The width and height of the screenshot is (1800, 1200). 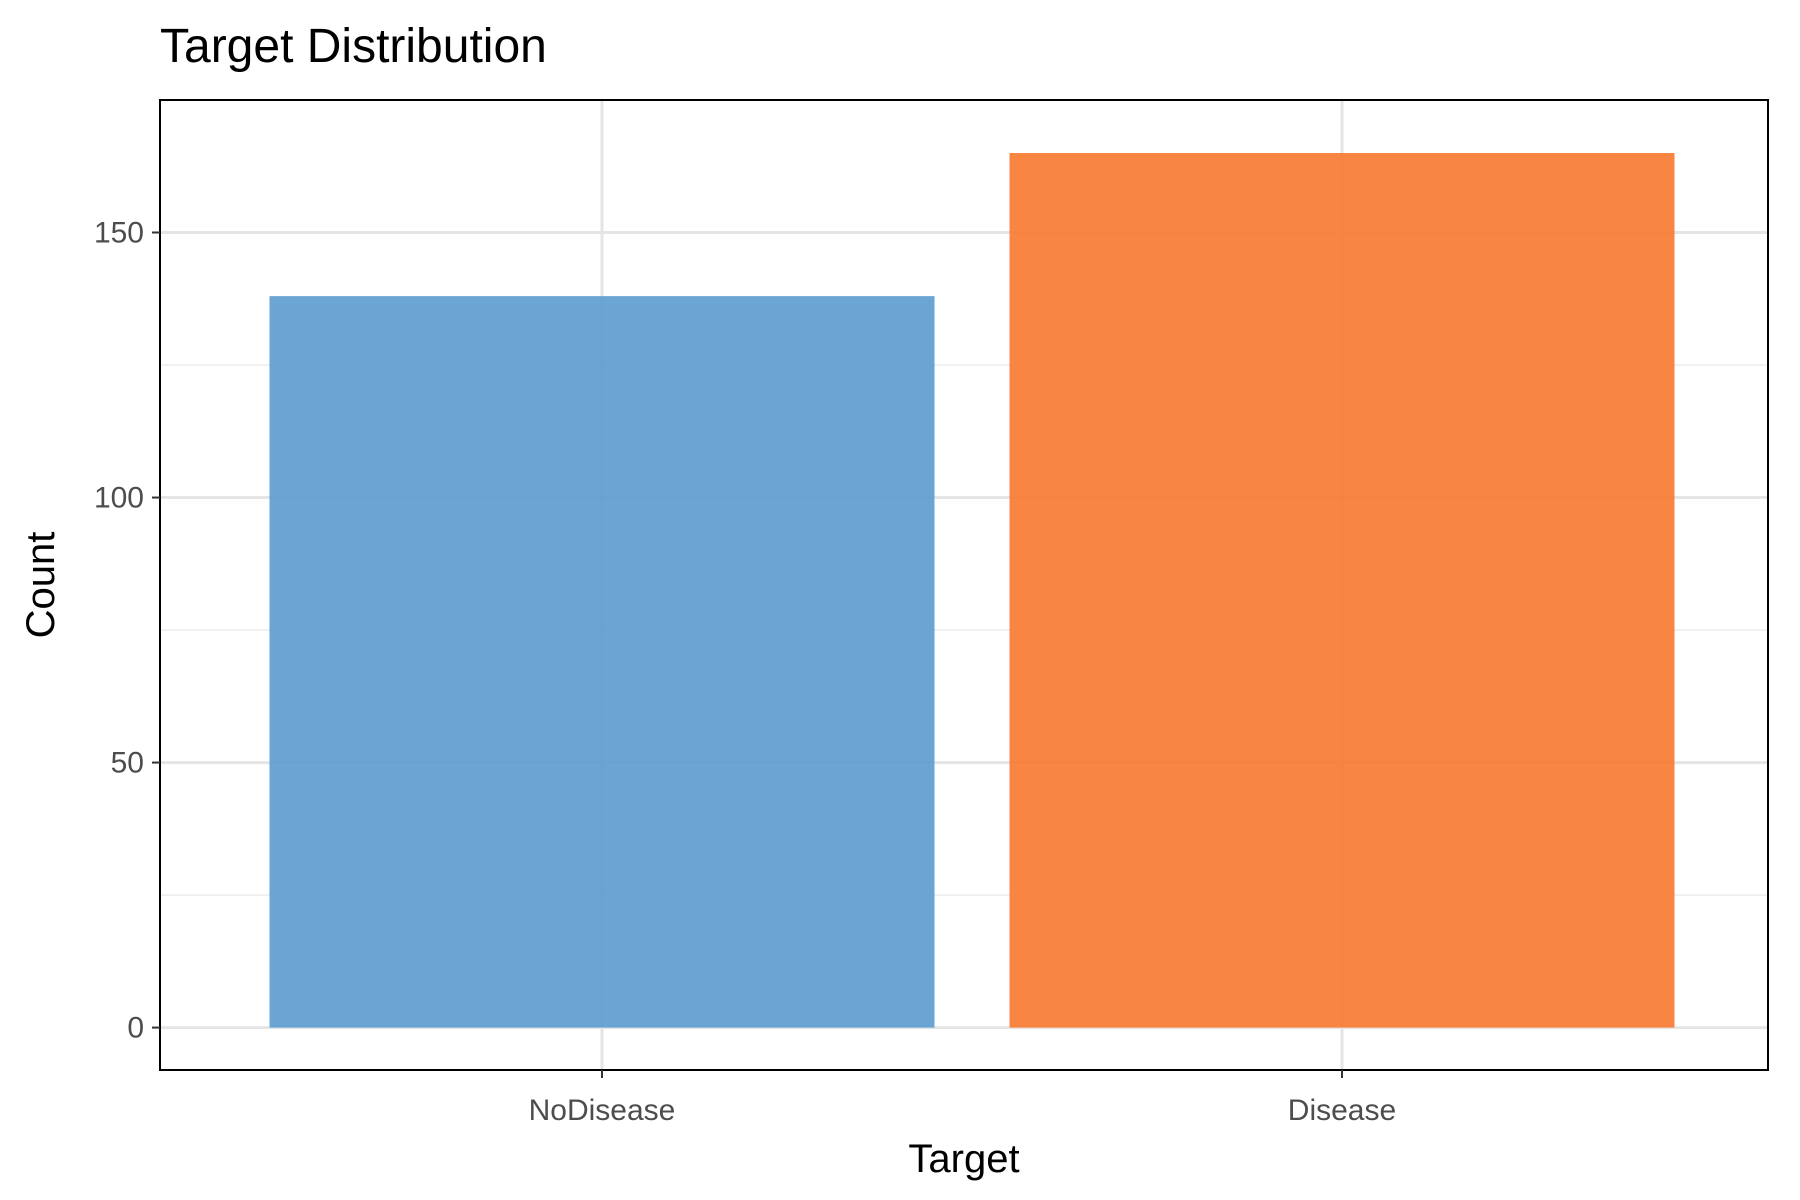 What do you see at coordinates (119, 233) in the screenshot?
I see `y-tick-label: 150` at bounding box center [119, 233].